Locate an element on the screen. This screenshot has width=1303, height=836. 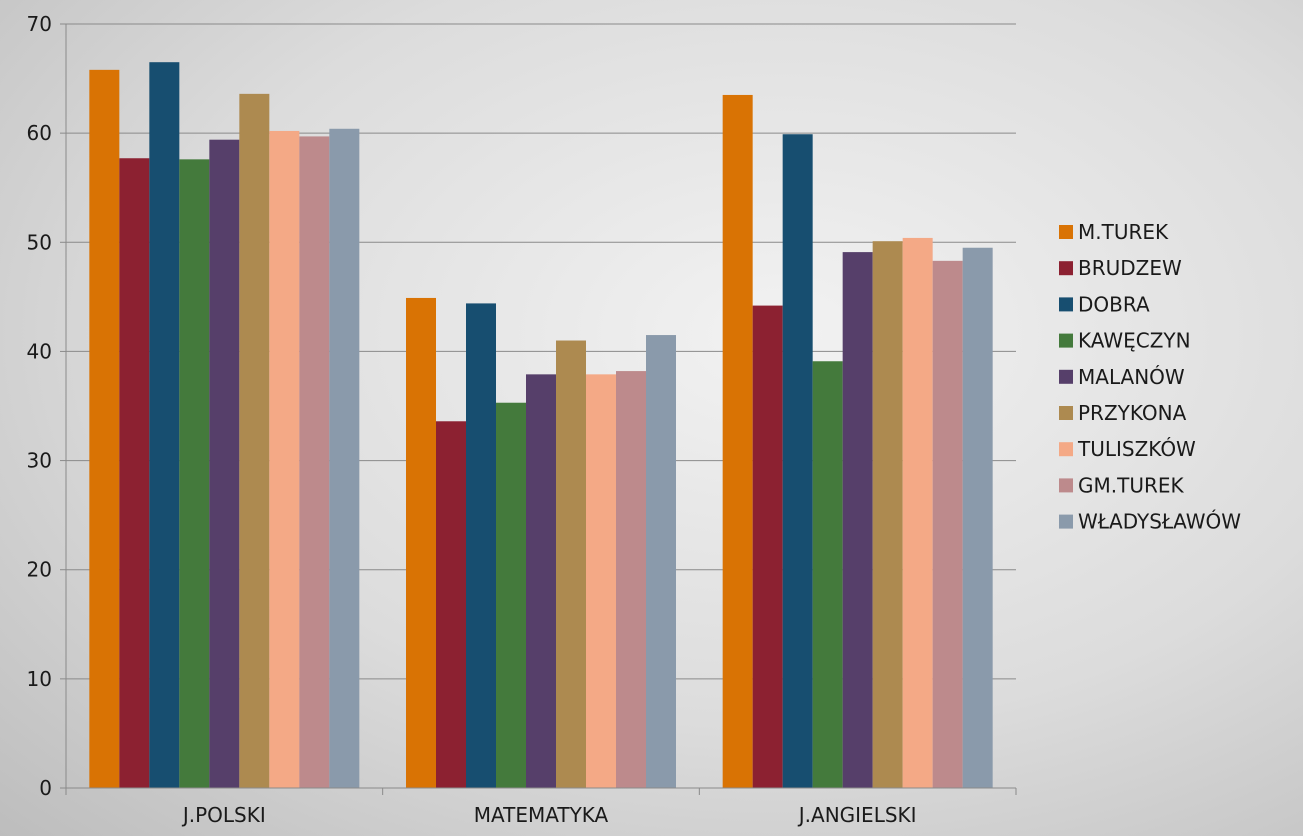
legend-label: TULISZKÓW is located at coordinates (1136, 449).